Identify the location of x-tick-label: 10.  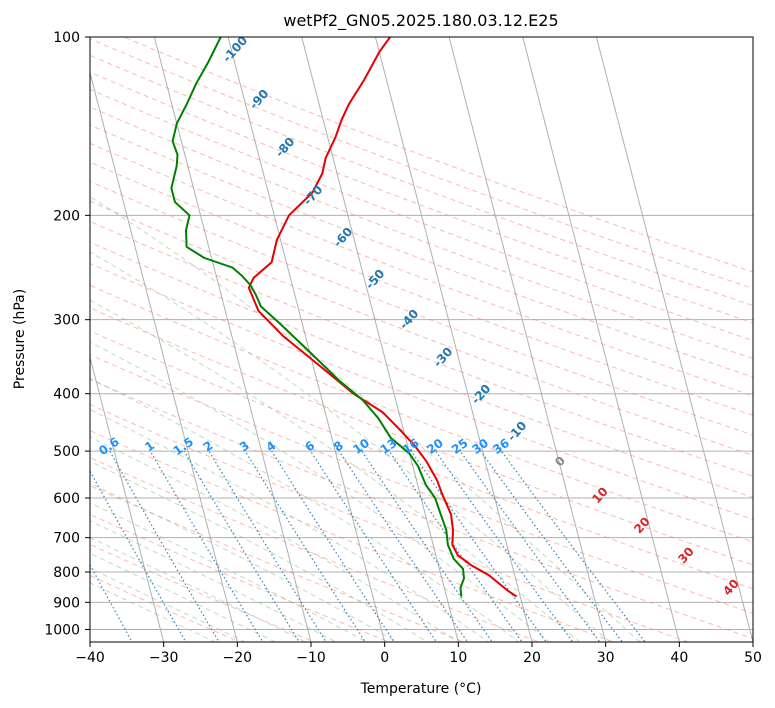
(458, 658).